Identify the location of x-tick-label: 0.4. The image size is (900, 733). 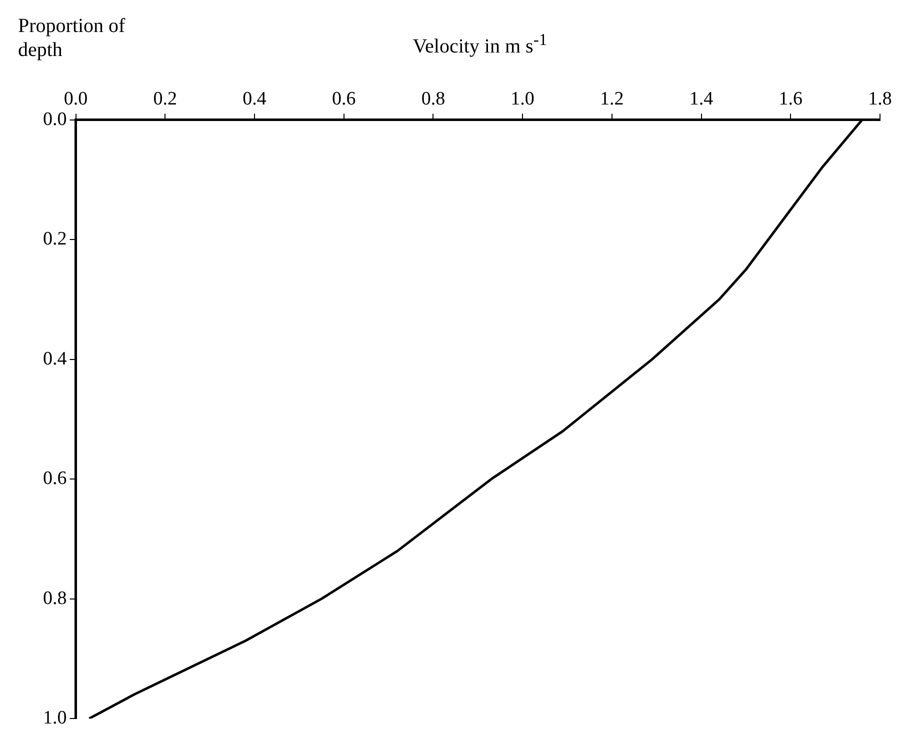
(254, 99).